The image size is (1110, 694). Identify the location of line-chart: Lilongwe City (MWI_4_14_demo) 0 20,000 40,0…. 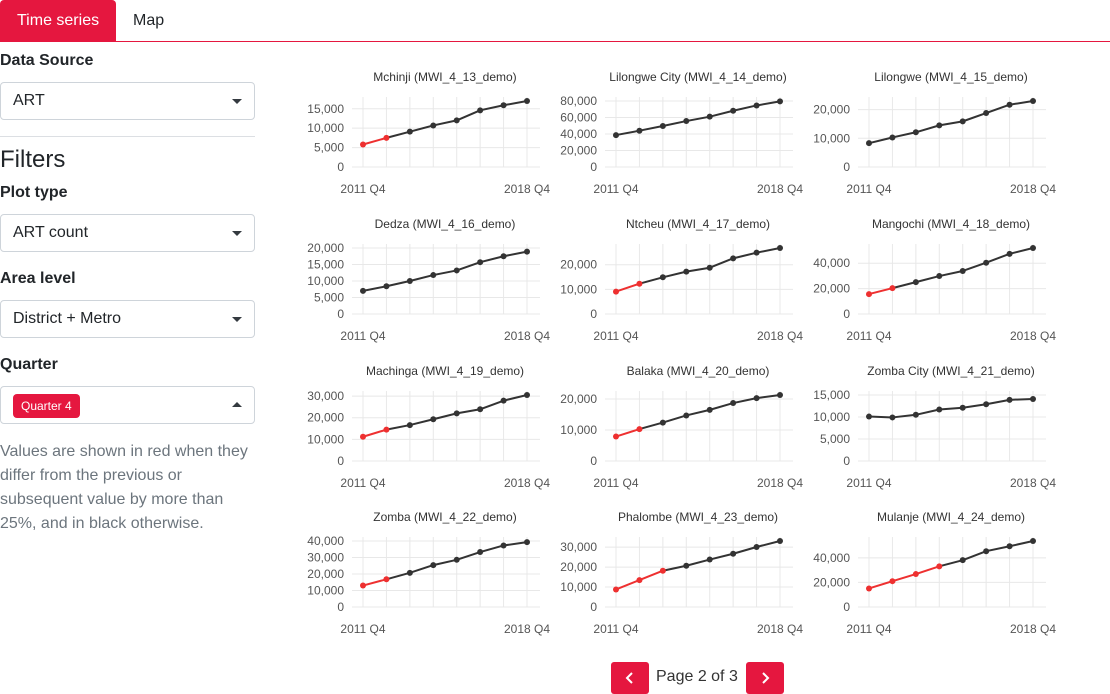
(681, 133).